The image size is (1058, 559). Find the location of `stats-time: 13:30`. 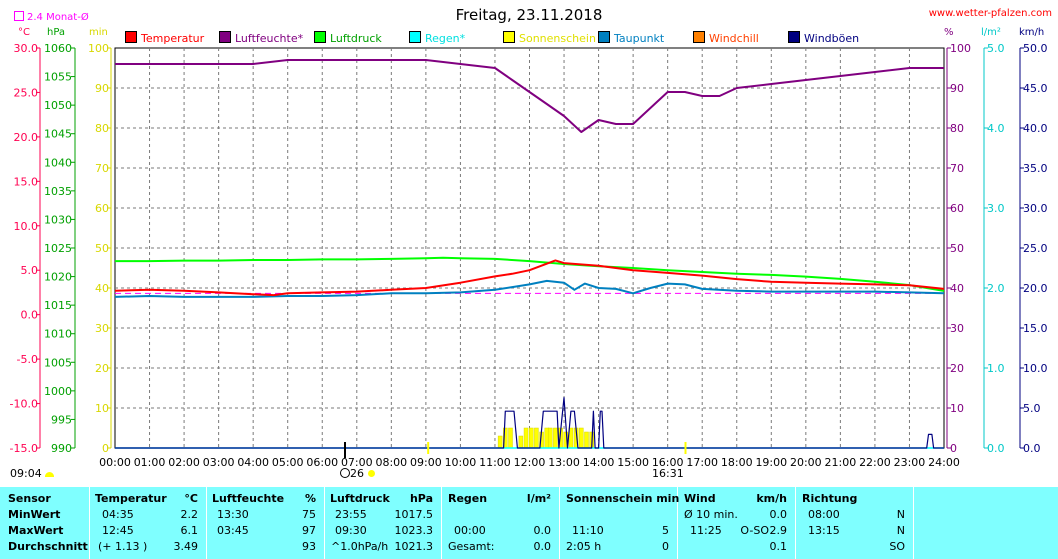

stats-time: 13:30 is located at coordinates (233, 514).